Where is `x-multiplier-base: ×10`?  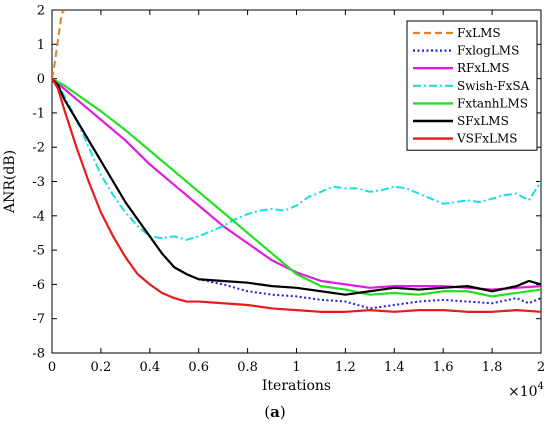
x-multiplier-base: ×10 is located at coordinates (523, 392).